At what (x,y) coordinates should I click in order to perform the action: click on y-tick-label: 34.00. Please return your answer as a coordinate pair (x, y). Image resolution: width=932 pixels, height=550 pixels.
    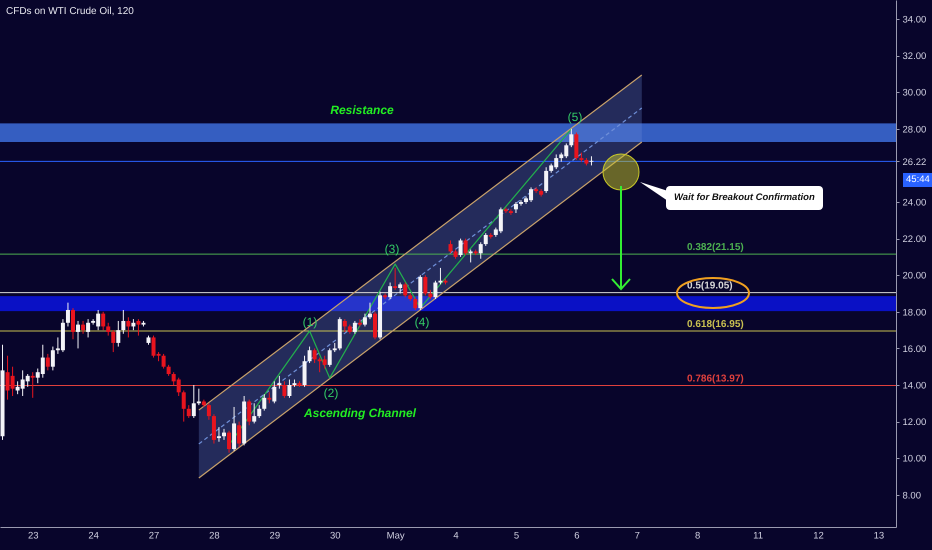
    Looking at the image, I should click on (914, 20).